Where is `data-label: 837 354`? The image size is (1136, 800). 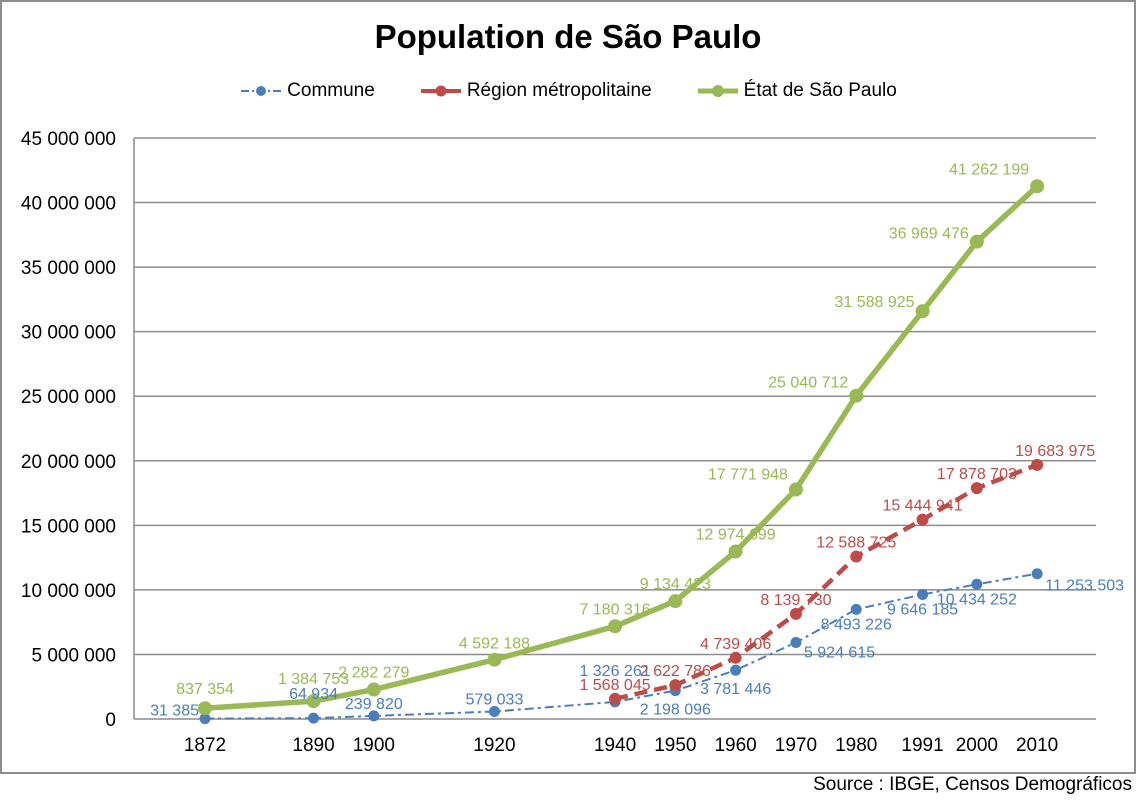 data-label: 837 354 is located at coordinates (205, 689).